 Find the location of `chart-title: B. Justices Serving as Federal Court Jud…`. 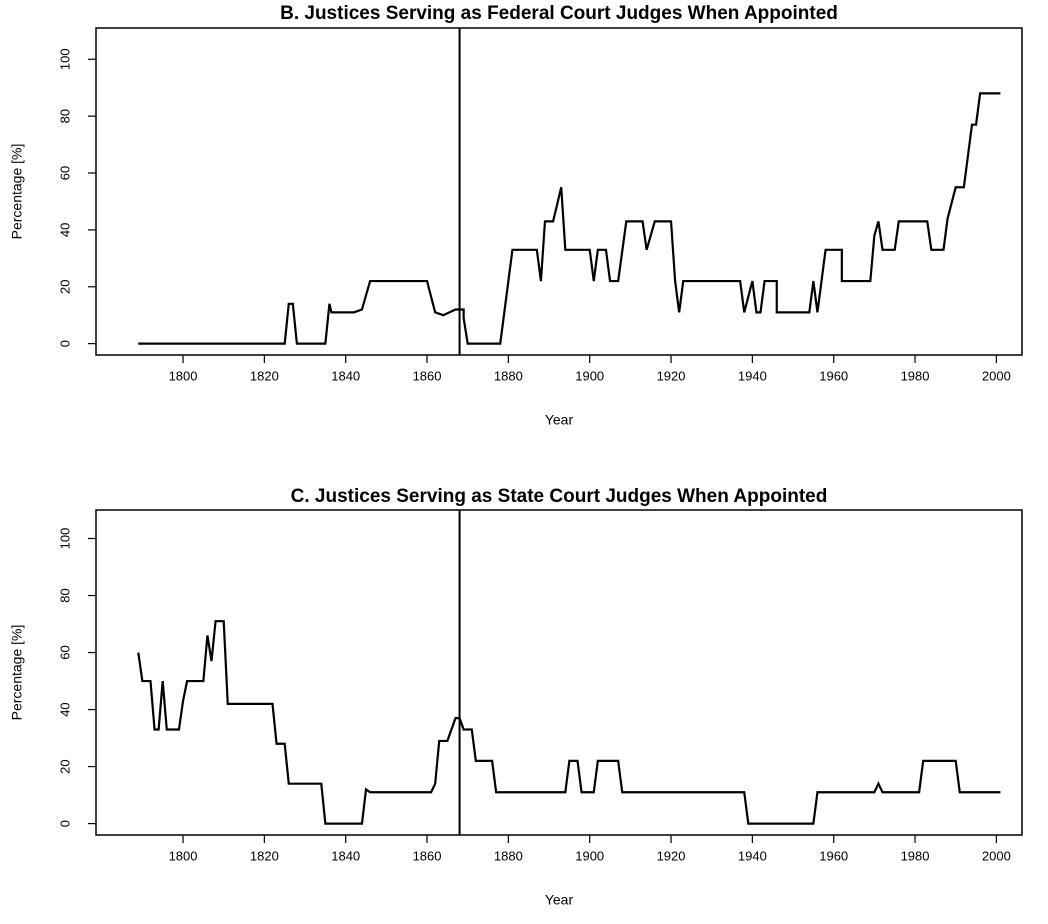

chart-title: B. Justices Serving as Federal Court Jud… is located at coordinates (559, 13).